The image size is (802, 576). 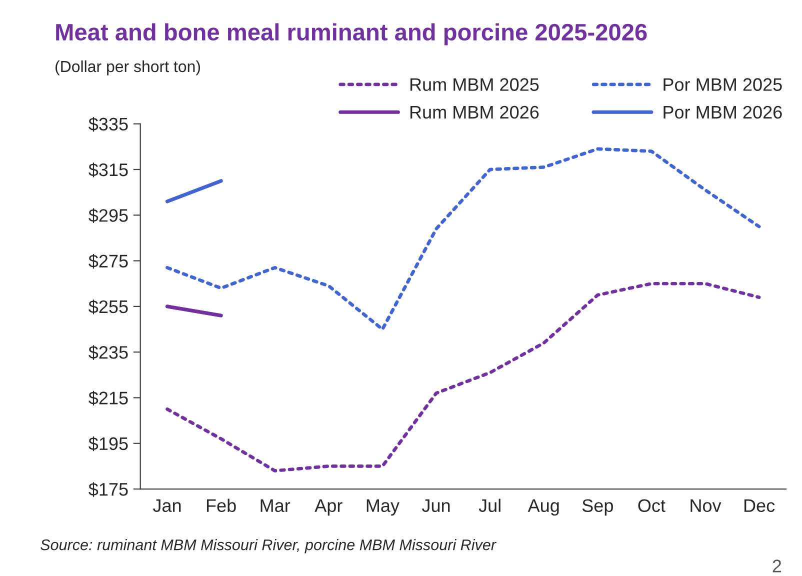 What do you see at coordinates (108, 352) in the screenshot?
I see `y-tick-label: $235` at bounding box center [108, 352].